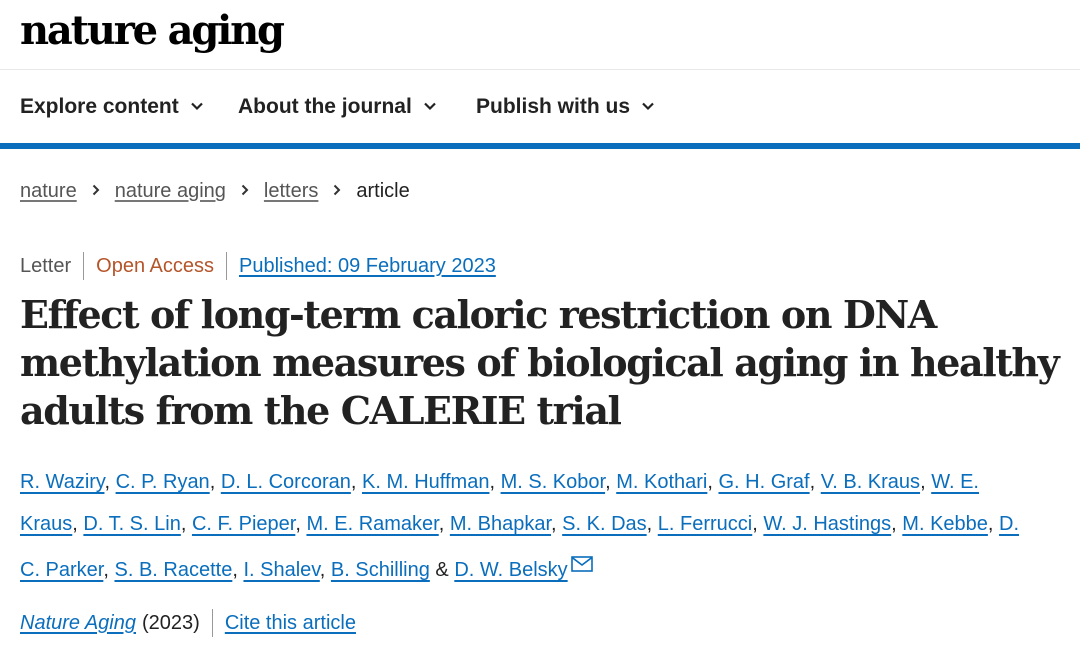 The width and height of the screenshot is (1080, 648). What do you see at coordinates (380, 570) in the screenshot?
I see `author-link: B. Schilling` at bounding box center [380, 570].